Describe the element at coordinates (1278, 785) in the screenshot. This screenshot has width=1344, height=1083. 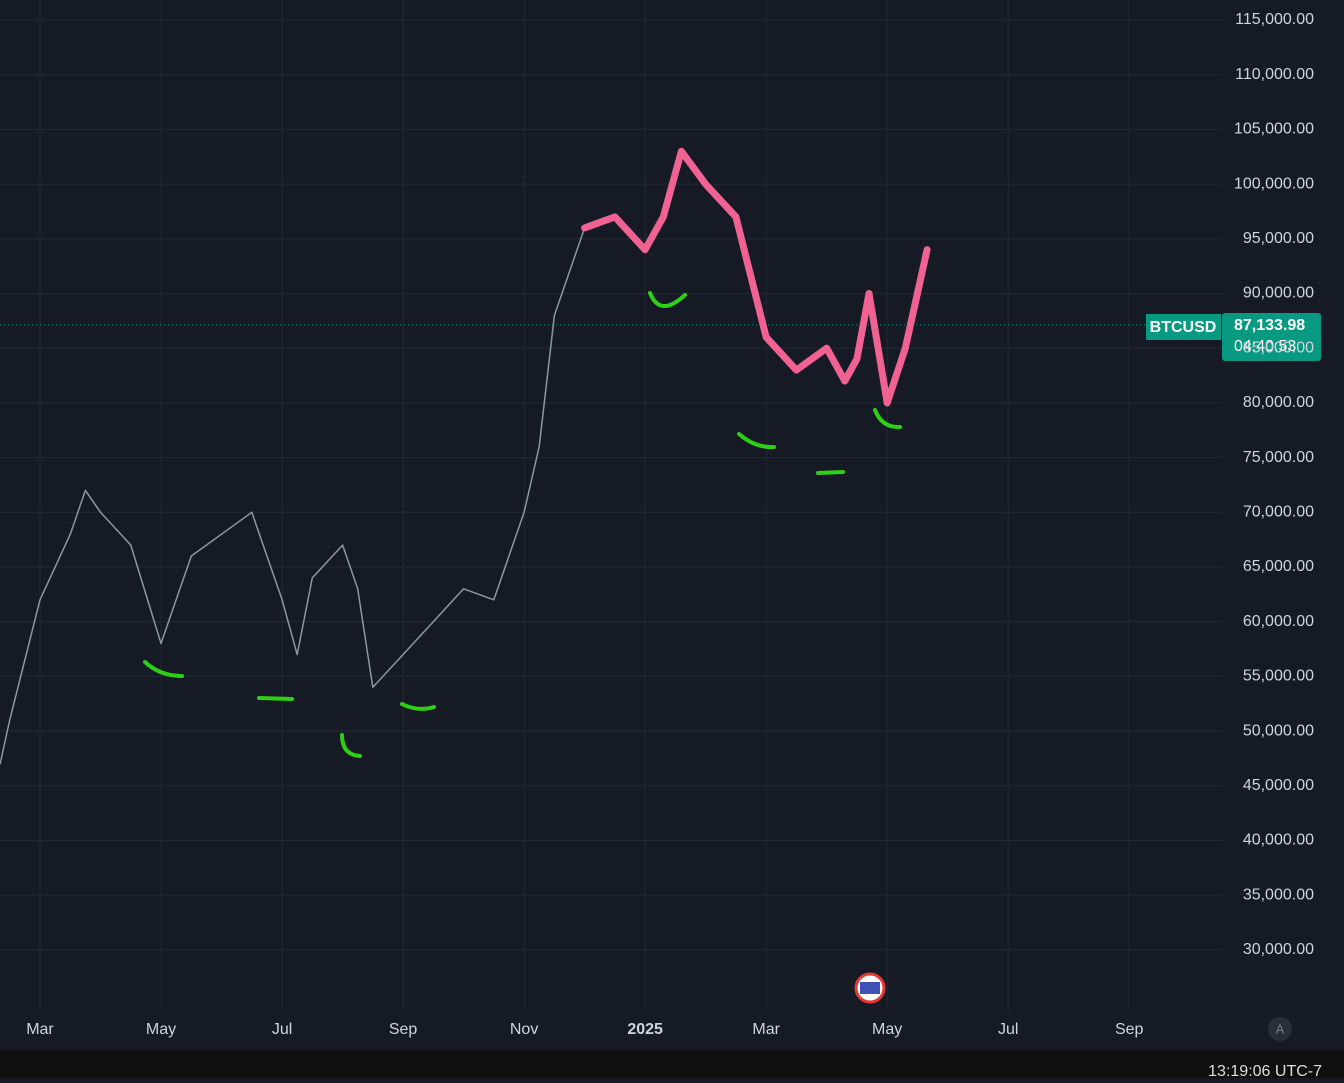
I see `y-tick-label: 45,000.00` at that location.